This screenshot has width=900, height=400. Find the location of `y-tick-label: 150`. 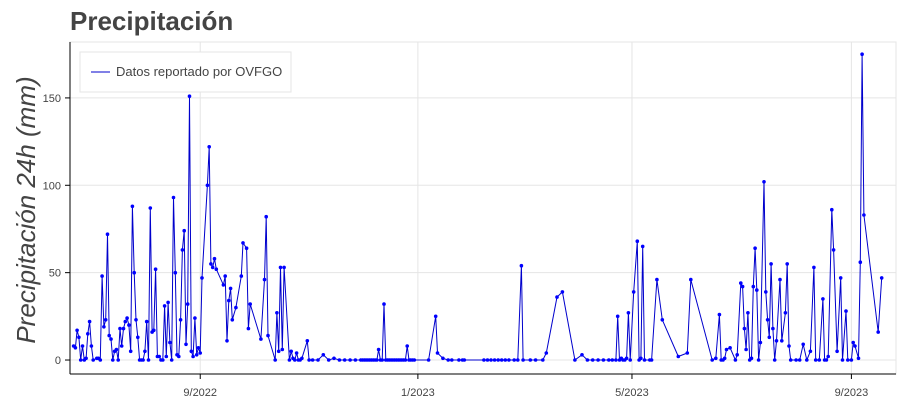

y-tick-label: 150 is located at coordinates (52, 99).